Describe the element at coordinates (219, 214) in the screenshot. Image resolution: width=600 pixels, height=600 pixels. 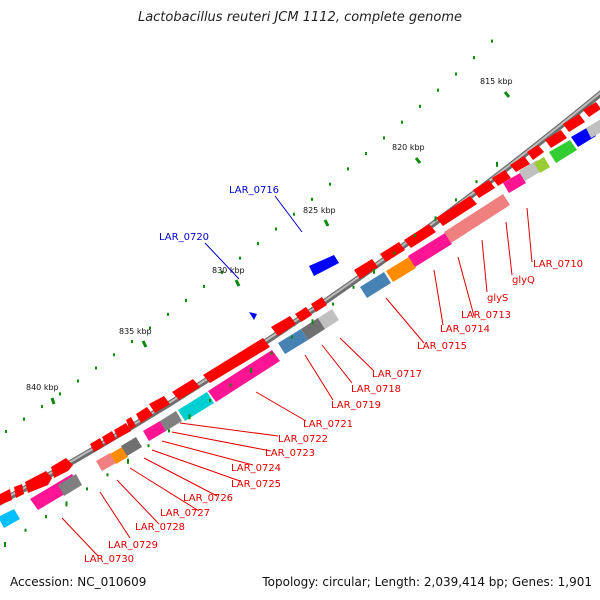
I see `gene-labels-blue: LAR_0716 LAR_0720` at that location.